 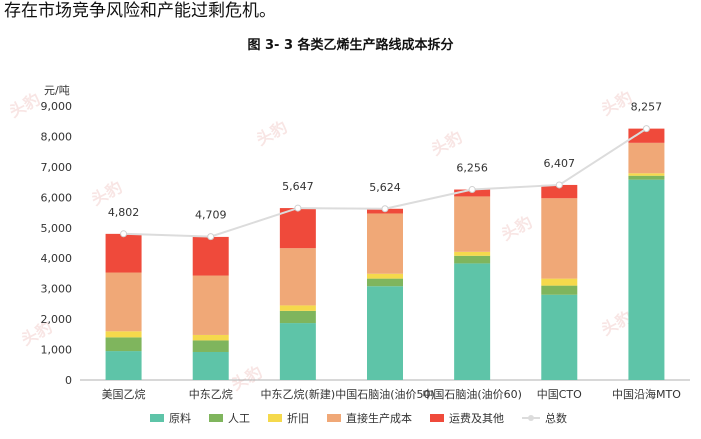 What do you see at coordinates (124, 394) in the screenshot?
I see `x-tick-label: 美国乙烷` at bounding box center [124, 394].